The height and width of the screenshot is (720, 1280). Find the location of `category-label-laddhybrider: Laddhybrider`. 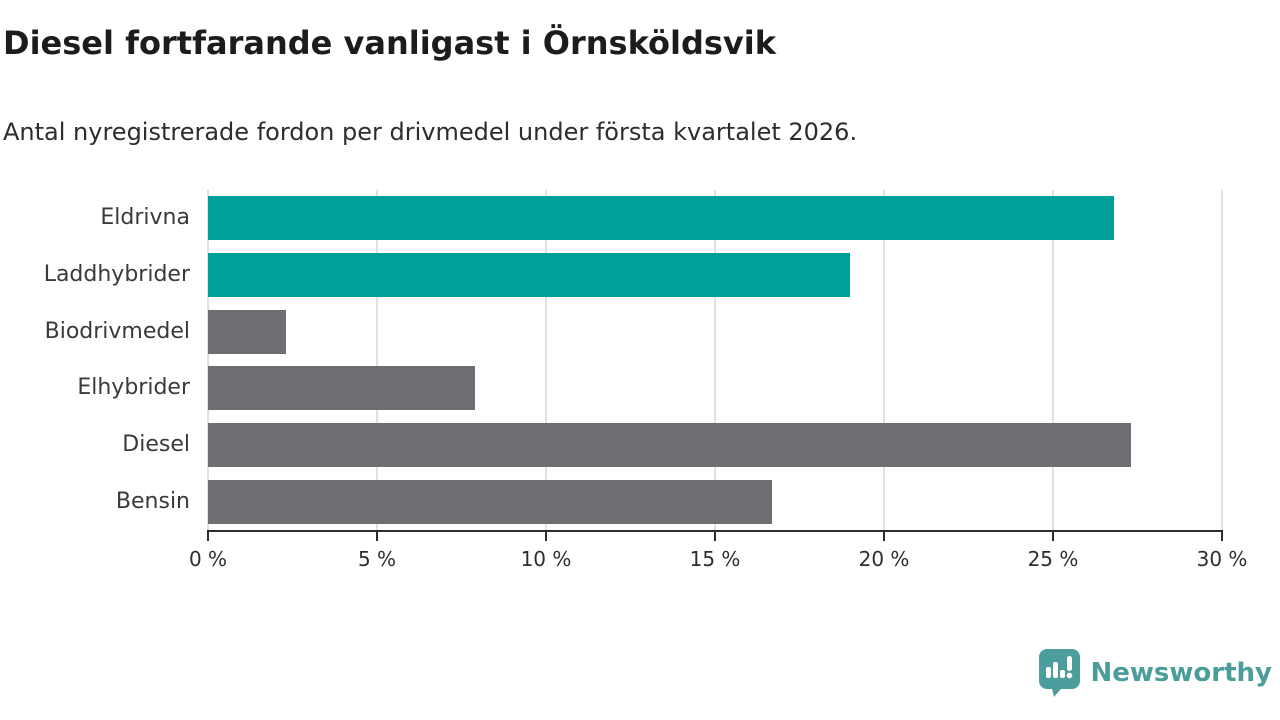

category-label-laddhybrider: Laddhybrider is located at coordinates (116, 274).